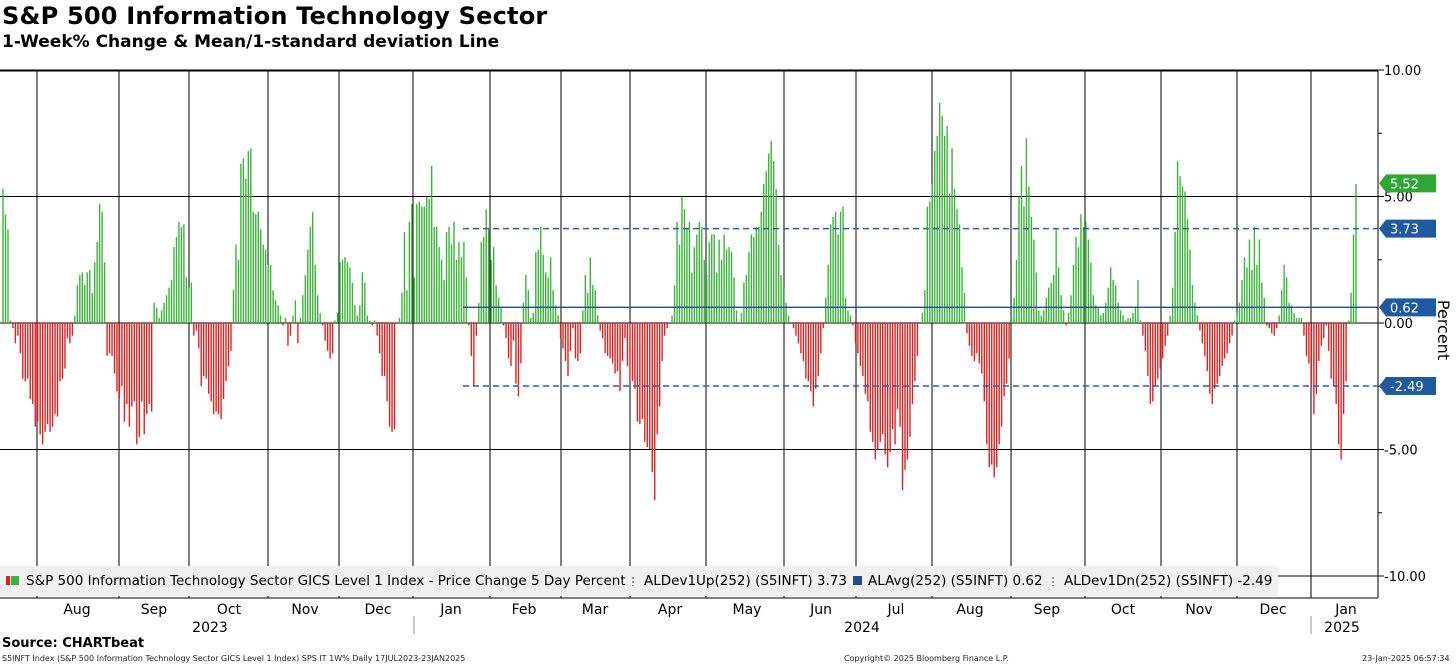  What do you see at coordinates (229, 610) in the screenshot?
I see `x-month-label-2: Oct` at bounding box center [229, 610].